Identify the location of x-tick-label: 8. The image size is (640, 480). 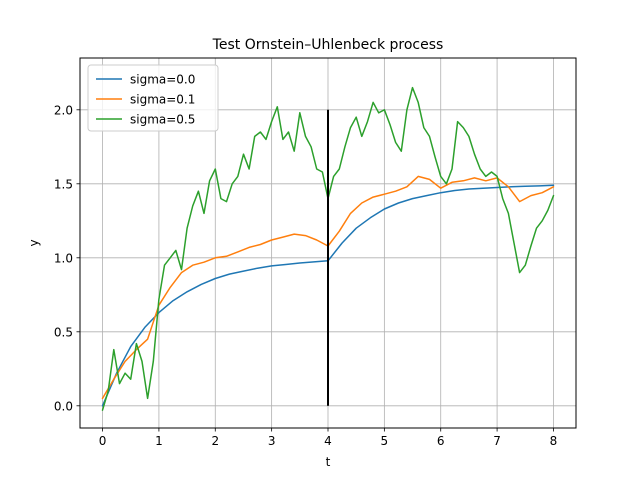
(554, 441).